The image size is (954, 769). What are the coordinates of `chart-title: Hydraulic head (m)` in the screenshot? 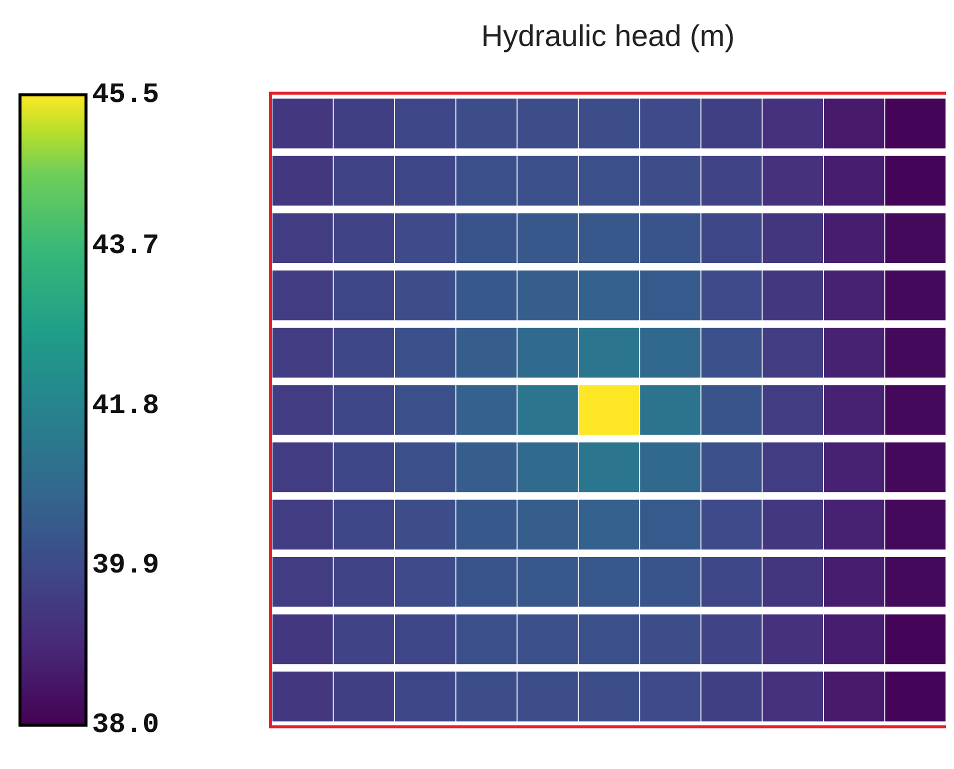 It's located at (608, 37).